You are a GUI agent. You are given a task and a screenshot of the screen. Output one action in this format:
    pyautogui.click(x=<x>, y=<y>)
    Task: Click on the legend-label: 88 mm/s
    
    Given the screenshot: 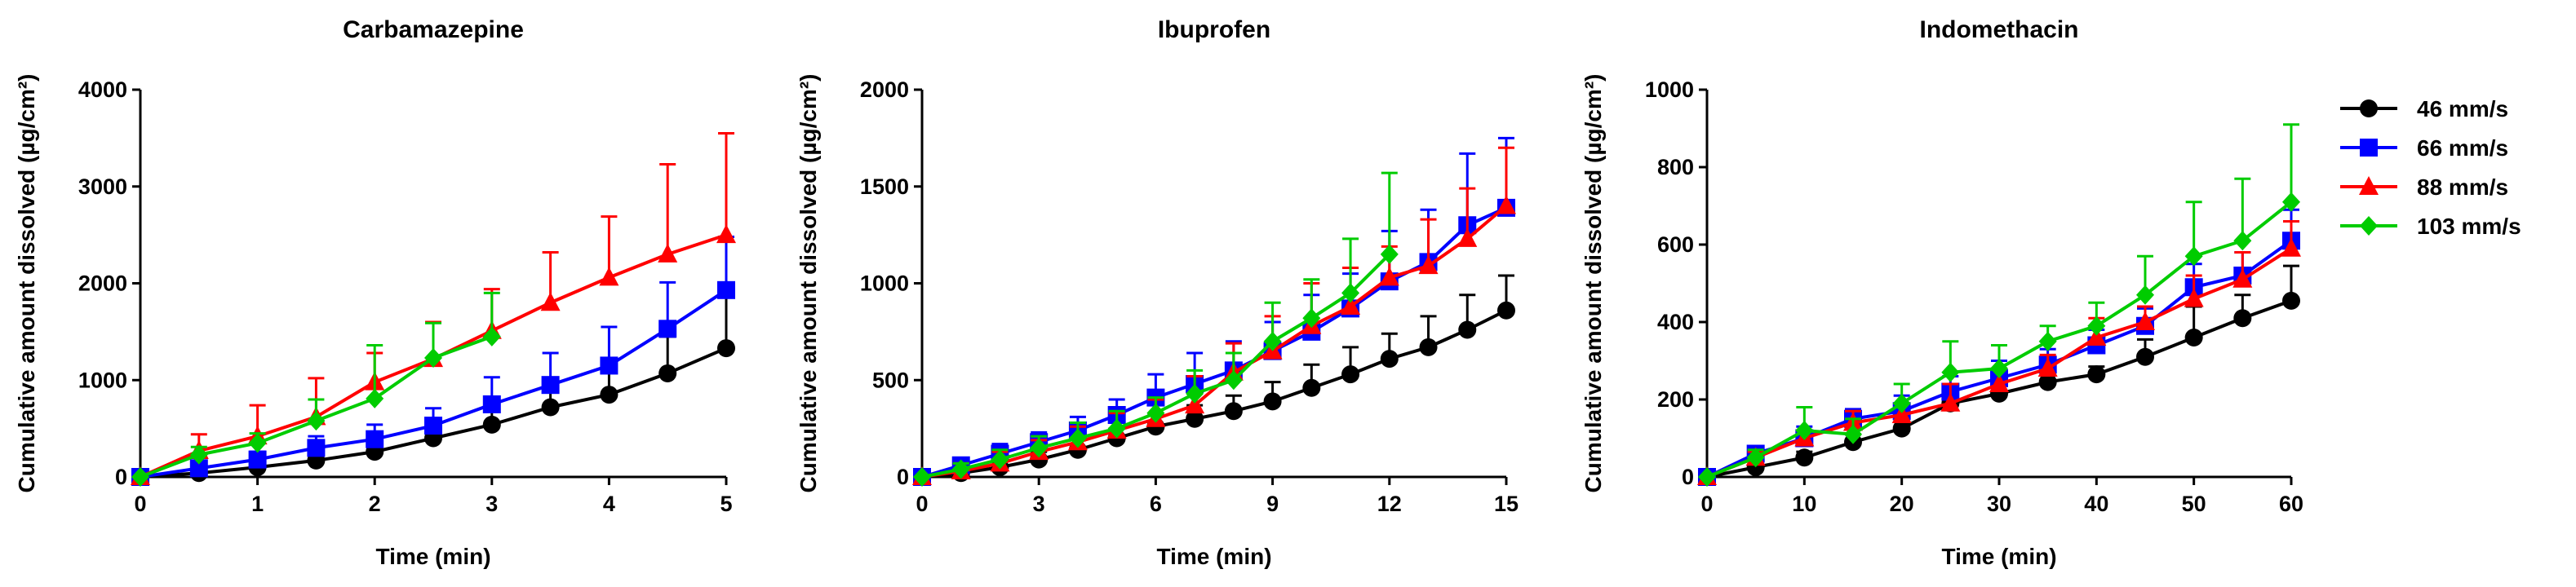 What is the action you would take?
    pyautogui.click(x=2462, y=187)
    